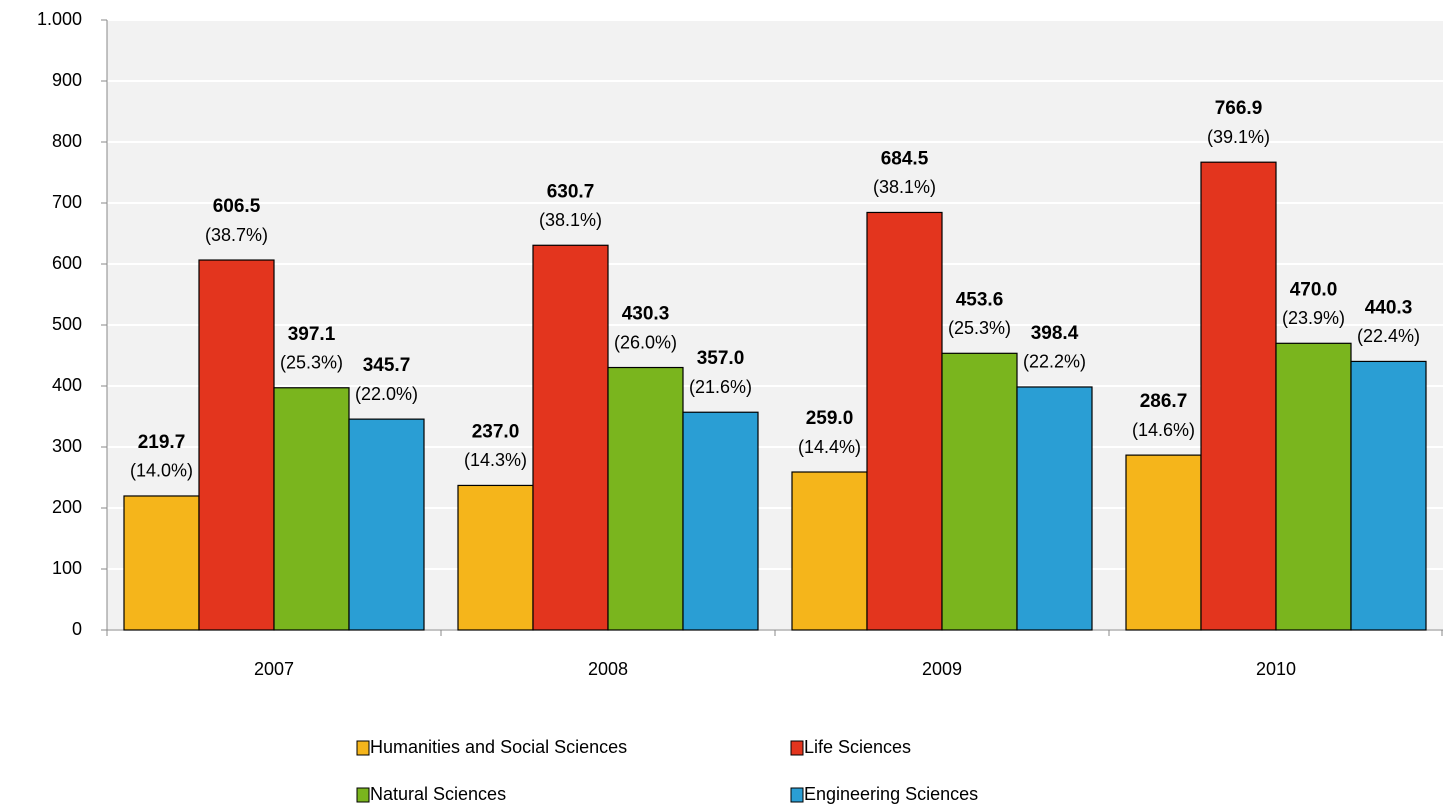 The height and width of the screenshot is (809, 1443). Describe the element at coordinates (1055, 333) in the screenshot. I see `value-label: 398.4` at that location.